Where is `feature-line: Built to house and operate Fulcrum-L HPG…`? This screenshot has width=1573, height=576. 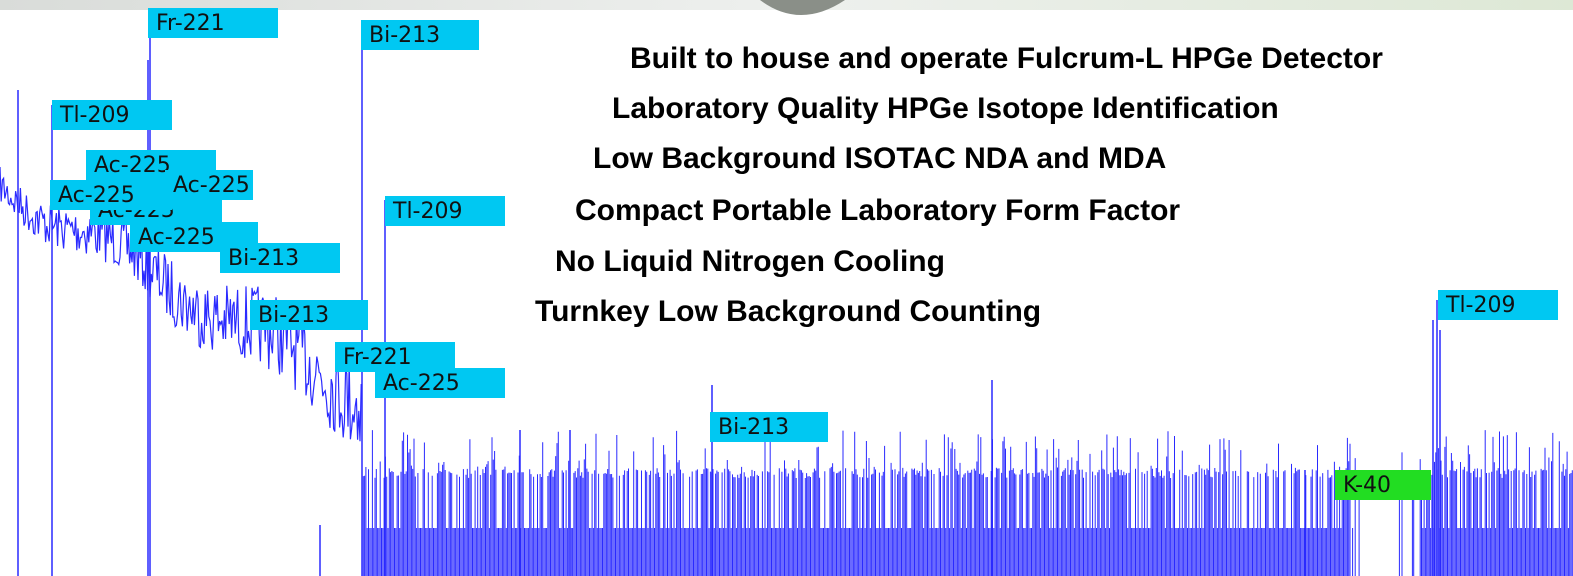
feature-line: Built to house and operate Fulcrum-L HPG… is located at coordinates (1006, 58).